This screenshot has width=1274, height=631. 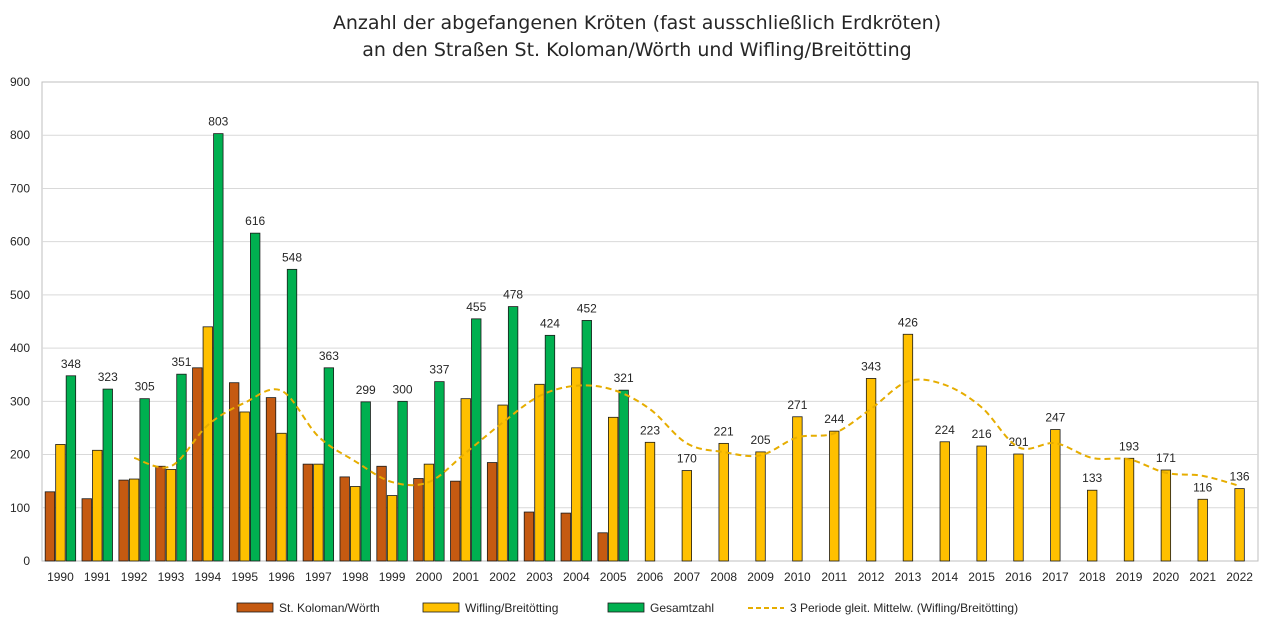 What do you see at coordinates (908, 577) in the screenshot?
I see `x-tick-label: 2013` at bounding box center [908, 577].